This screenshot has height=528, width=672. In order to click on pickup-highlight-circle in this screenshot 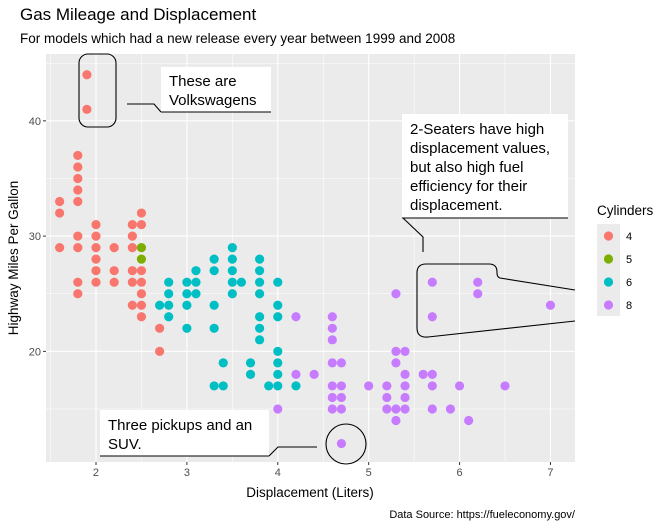, I will do `click(346, 444)`.